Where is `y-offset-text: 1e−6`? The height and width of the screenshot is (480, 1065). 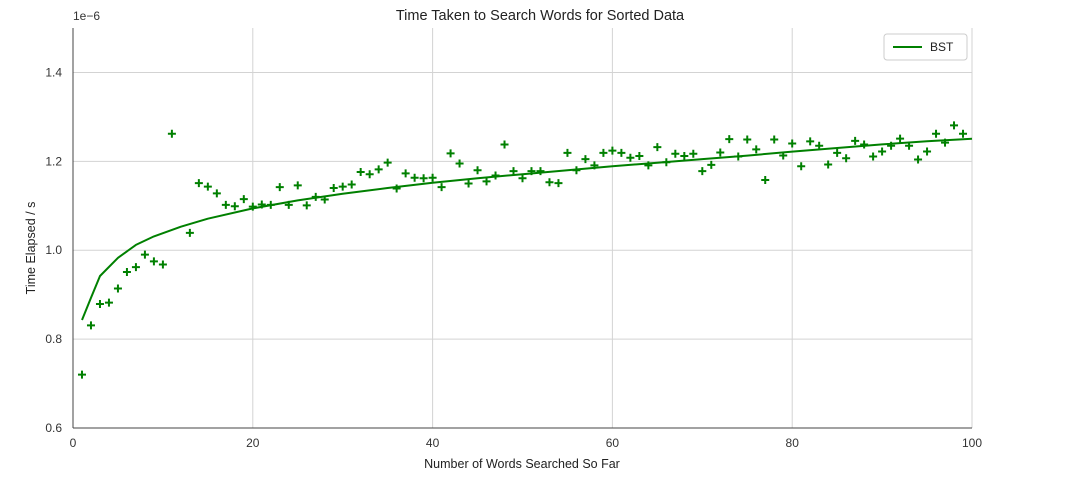
y-offset-text: 1e−6 is located at coordinates (86, 16).